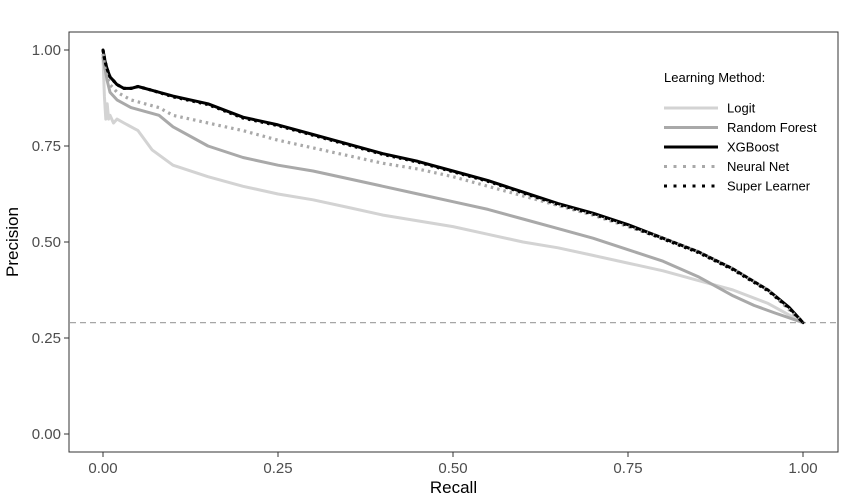  I want to click on y-tick-label: 0.50, so click(46, 242).